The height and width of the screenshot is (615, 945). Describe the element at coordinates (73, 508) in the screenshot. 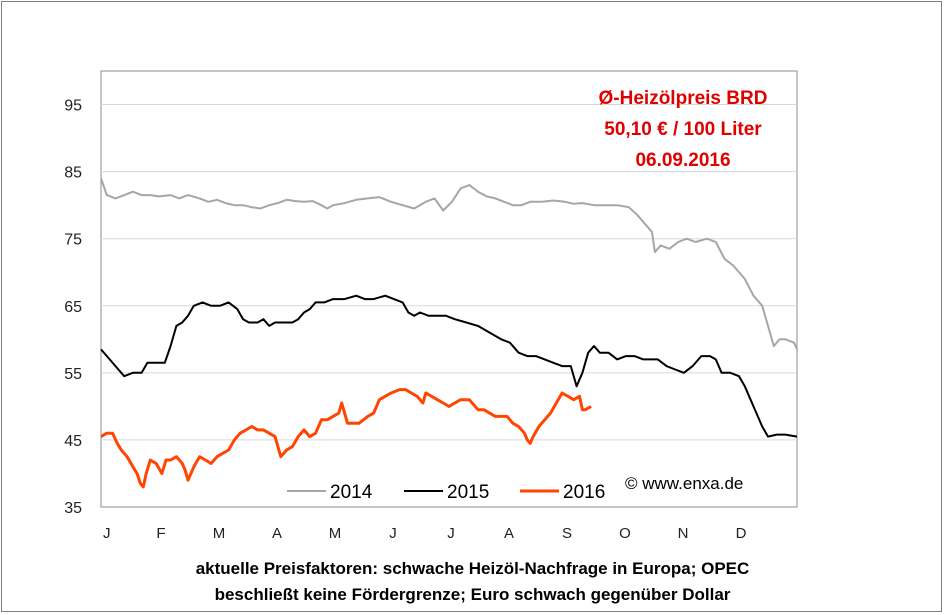

I see `y-tick-label: 35` at that location.